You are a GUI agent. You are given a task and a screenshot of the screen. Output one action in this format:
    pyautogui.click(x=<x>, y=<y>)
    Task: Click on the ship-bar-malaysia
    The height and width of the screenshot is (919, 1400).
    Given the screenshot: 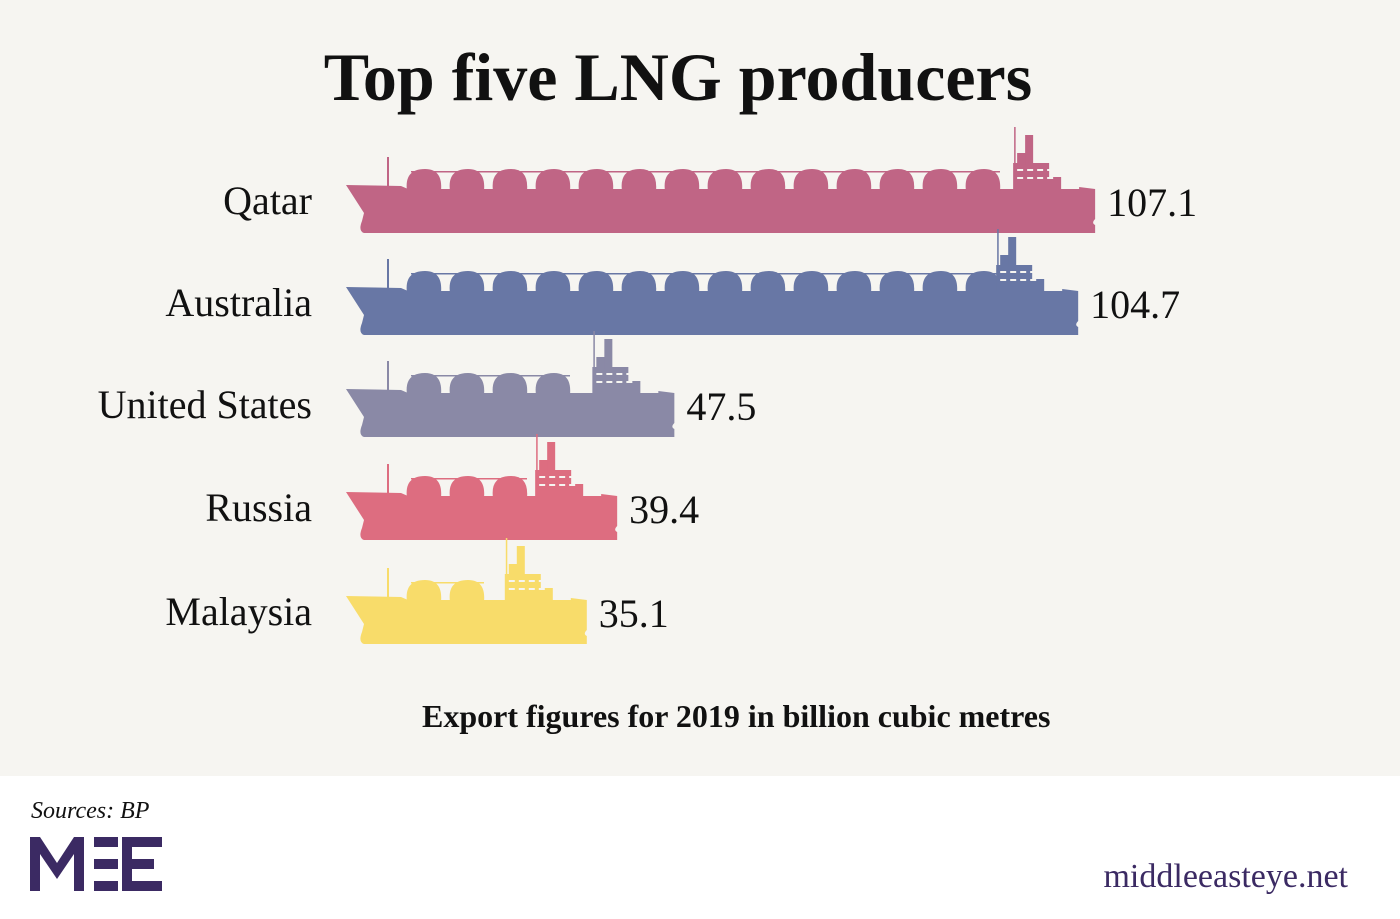 What is the action you would take?
    pyautogui.click(x=466, y=591)
    